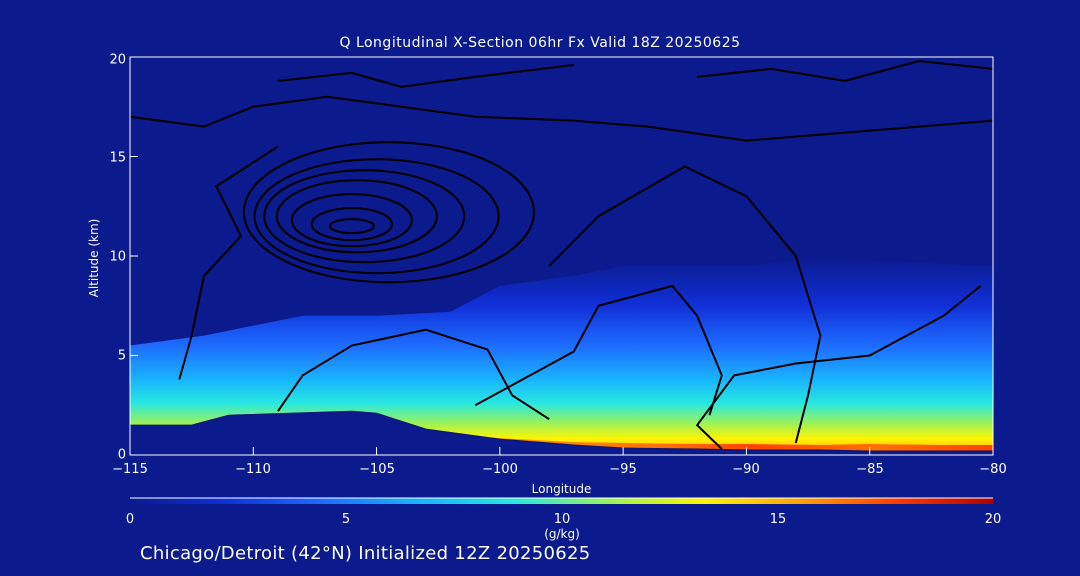 The width and height of the screenshot is (1080, 576). I want to click on x-tick-label: −85, so click(870, 469).